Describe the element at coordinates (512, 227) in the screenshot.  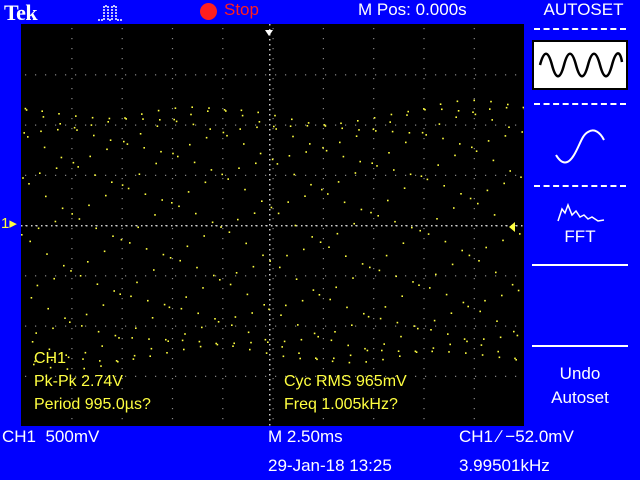
I see `trigger-level-marker` at that location.